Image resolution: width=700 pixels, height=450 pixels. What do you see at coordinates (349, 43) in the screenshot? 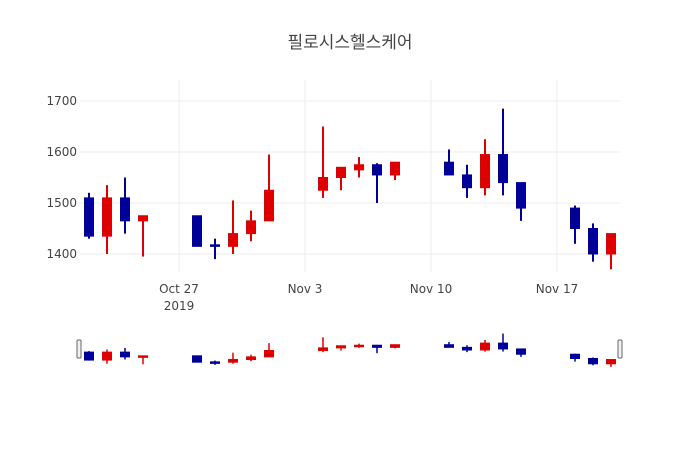
I see `chart-title: 필로시스헬스케어` at bounding box center [349, 43].